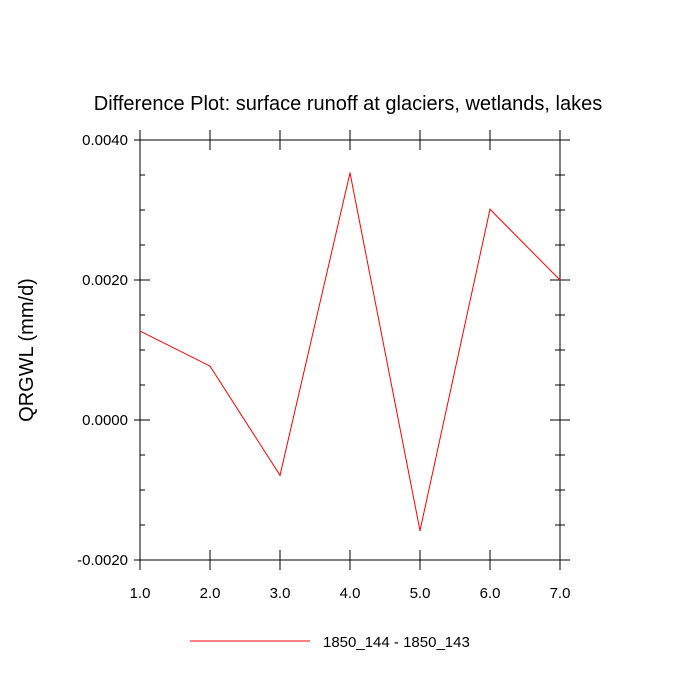  I want to click on y-tick-labels: 0.0040 0.0020 0.0000 -0.0020, so click(102, 350).